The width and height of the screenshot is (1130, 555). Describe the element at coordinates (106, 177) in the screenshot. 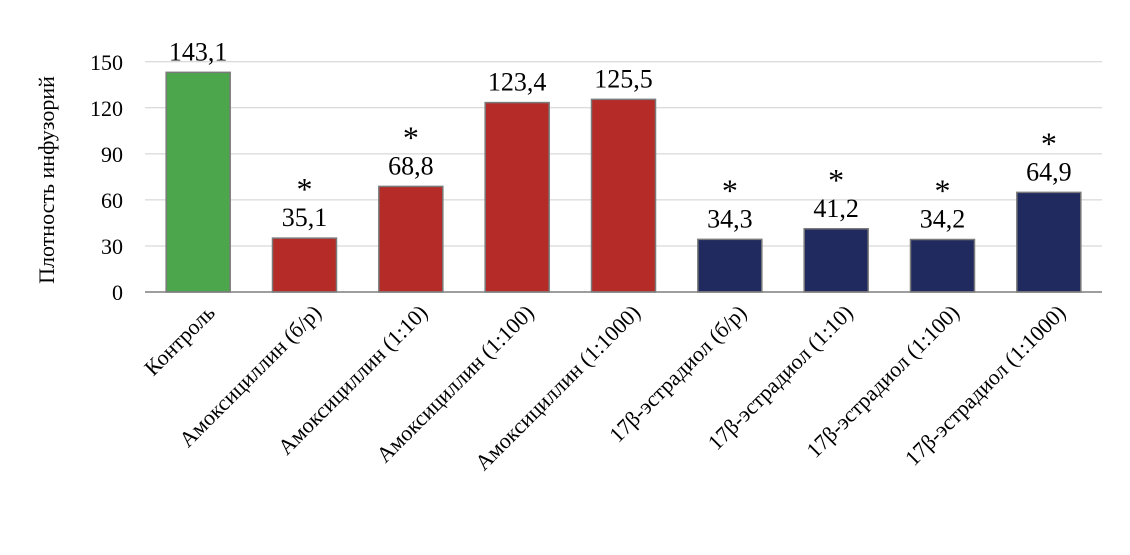

I see `y-axis-ticks: 0 30 60 90 120 150` at that location.